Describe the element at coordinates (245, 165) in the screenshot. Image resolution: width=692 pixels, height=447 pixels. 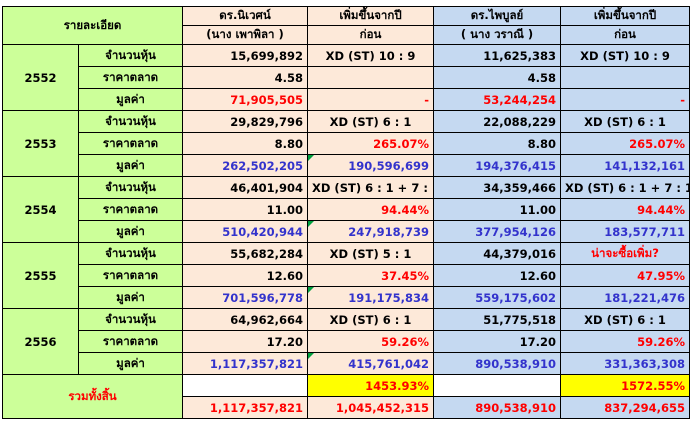
I see `cell: 262,502,205` at that location.